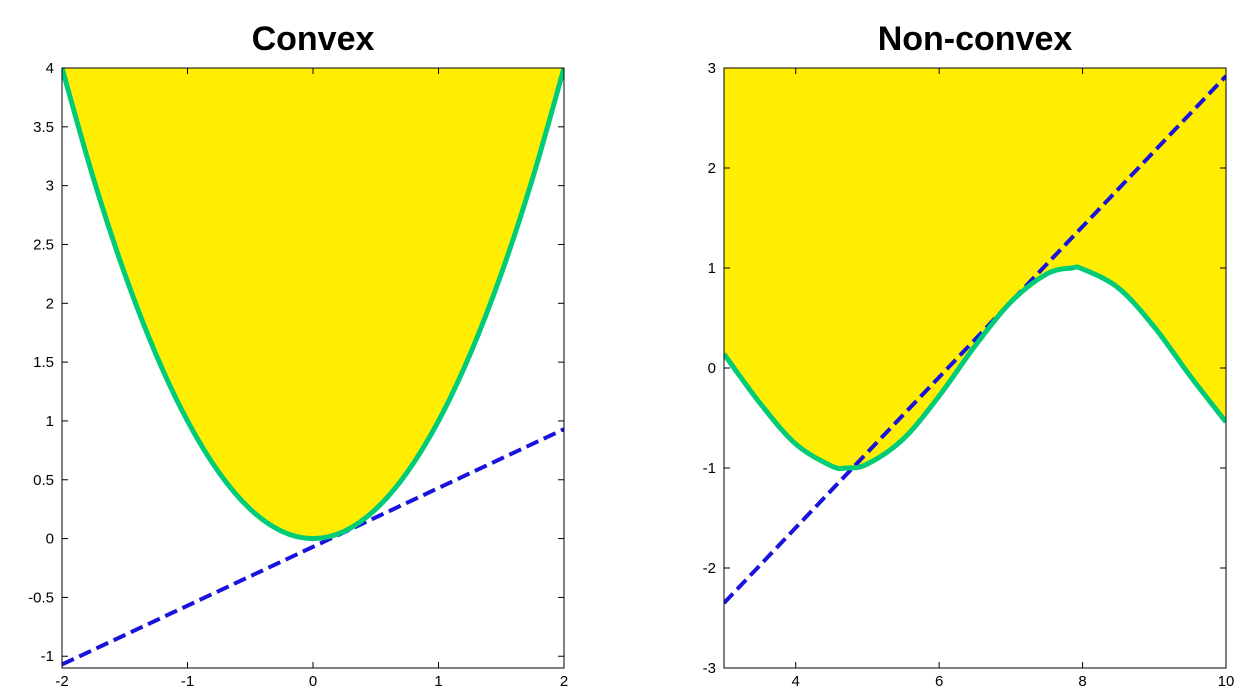 Image resolution: width=1245 pixels, height=700 pixels. Describe the element at coordinates (1226, 681) in the screenshot. I see `x-tick-label: 10` at that location.